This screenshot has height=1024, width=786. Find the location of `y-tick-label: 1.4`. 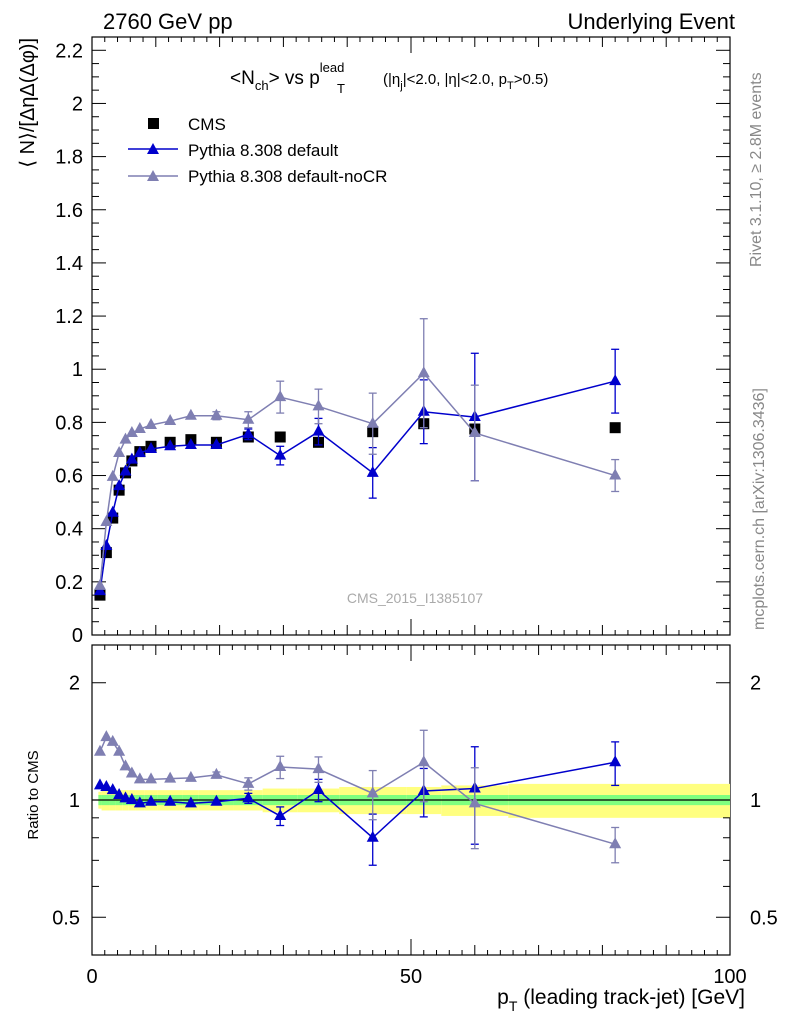

y-tick-label: 1.4 is located at coordinates (69, 264).